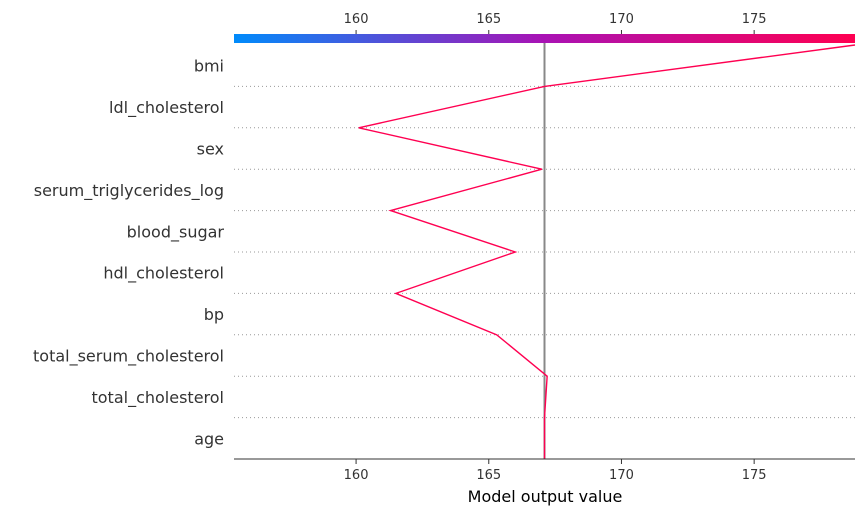 The image size is (865, 516). What do you see at coordinates (166, 108) in the screenshot?
I see `feature-label: ldl_cholesterol` at bounding box center [166, 108].